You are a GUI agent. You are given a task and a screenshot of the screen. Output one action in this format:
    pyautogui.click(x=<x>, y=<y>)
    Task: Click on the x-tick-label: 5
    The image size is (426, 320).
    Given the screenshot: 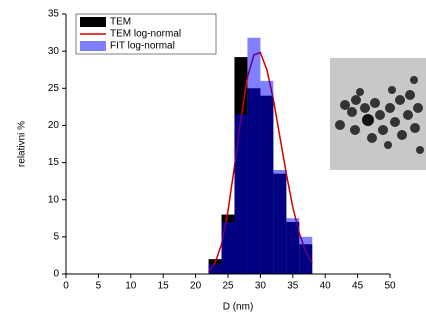 What is the action you would take?
    pyautogui.click(x=99, y=286)
    